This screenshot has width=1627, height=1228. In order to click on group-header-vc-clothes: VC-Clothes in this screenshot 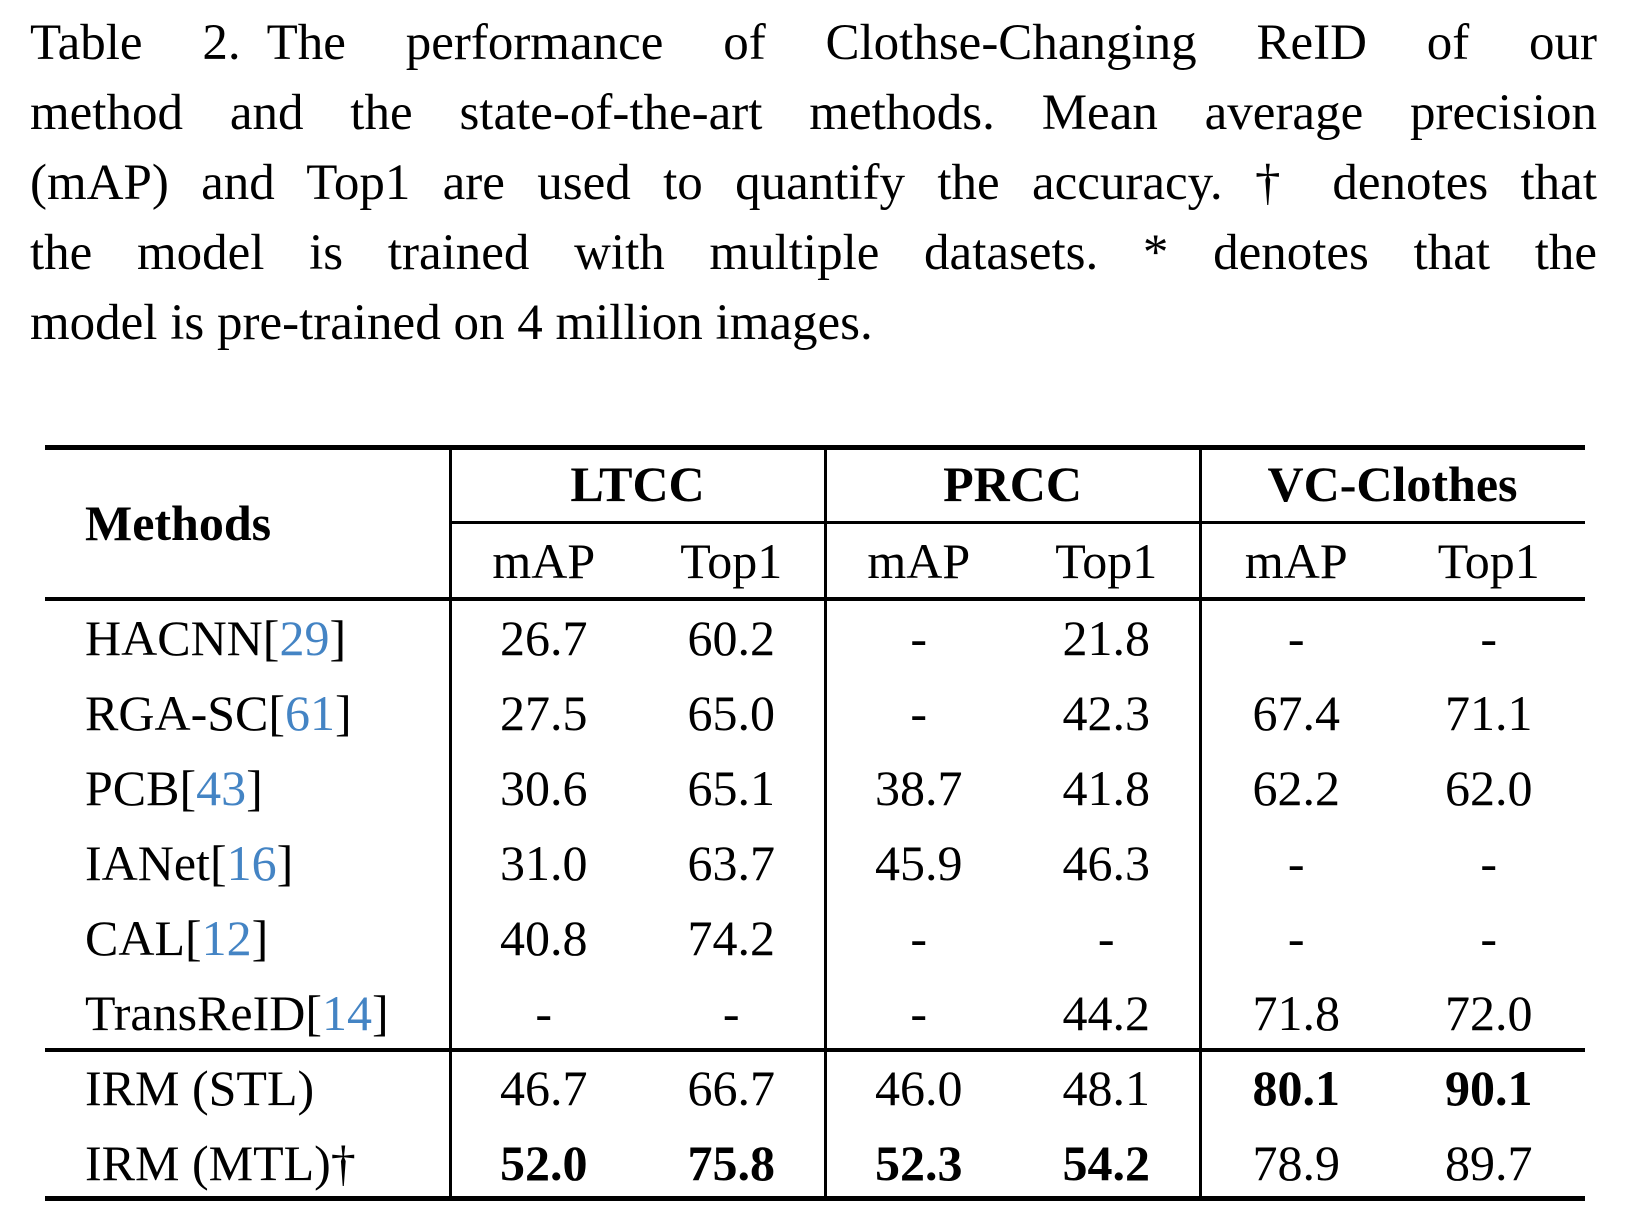, I will do `click(1392, 483)`.